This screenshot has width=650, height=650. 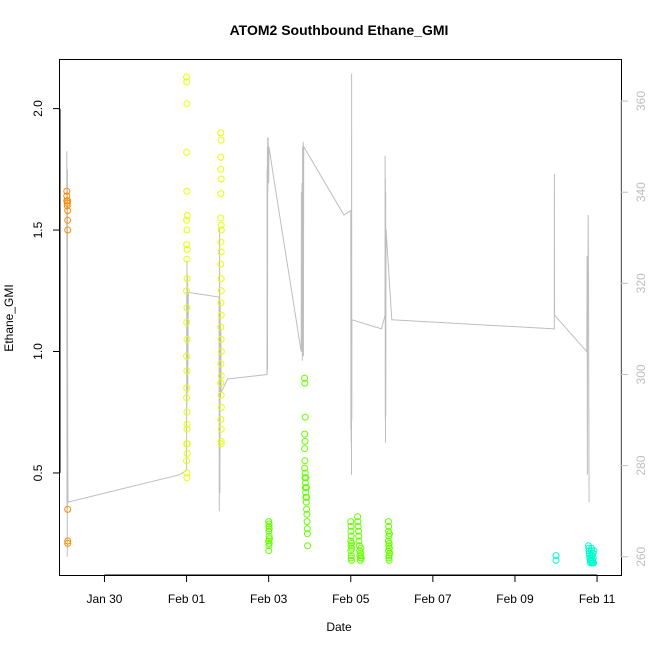 What do you see at coordinates (38, 229) in the screenshot?
I see `y-tick-label: 1.5` at bounding box center [38, 229].